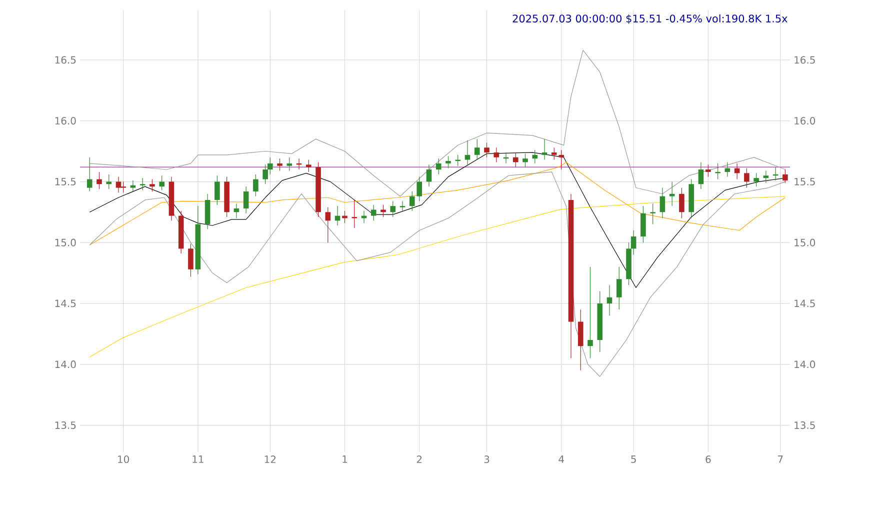  Describe the element at coordinates (437, 204) in the screenshot. I see `line-series` at that location.